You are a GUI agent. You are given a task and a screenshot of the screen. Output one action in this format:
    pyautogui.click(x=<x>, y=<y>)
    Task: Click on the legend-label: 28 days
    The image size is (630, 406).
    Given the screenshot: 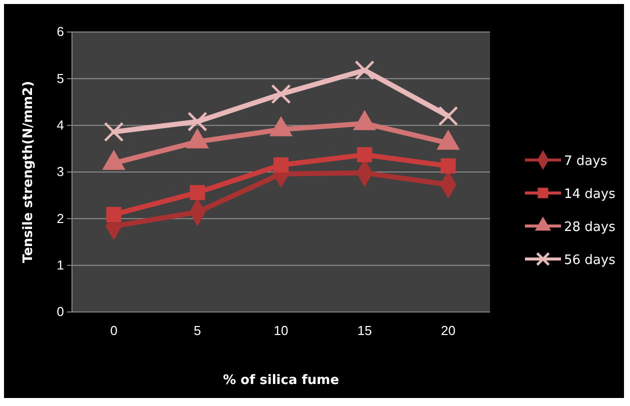 What is the action you would take?
    pyautogui.click(x=590, y=227)
    